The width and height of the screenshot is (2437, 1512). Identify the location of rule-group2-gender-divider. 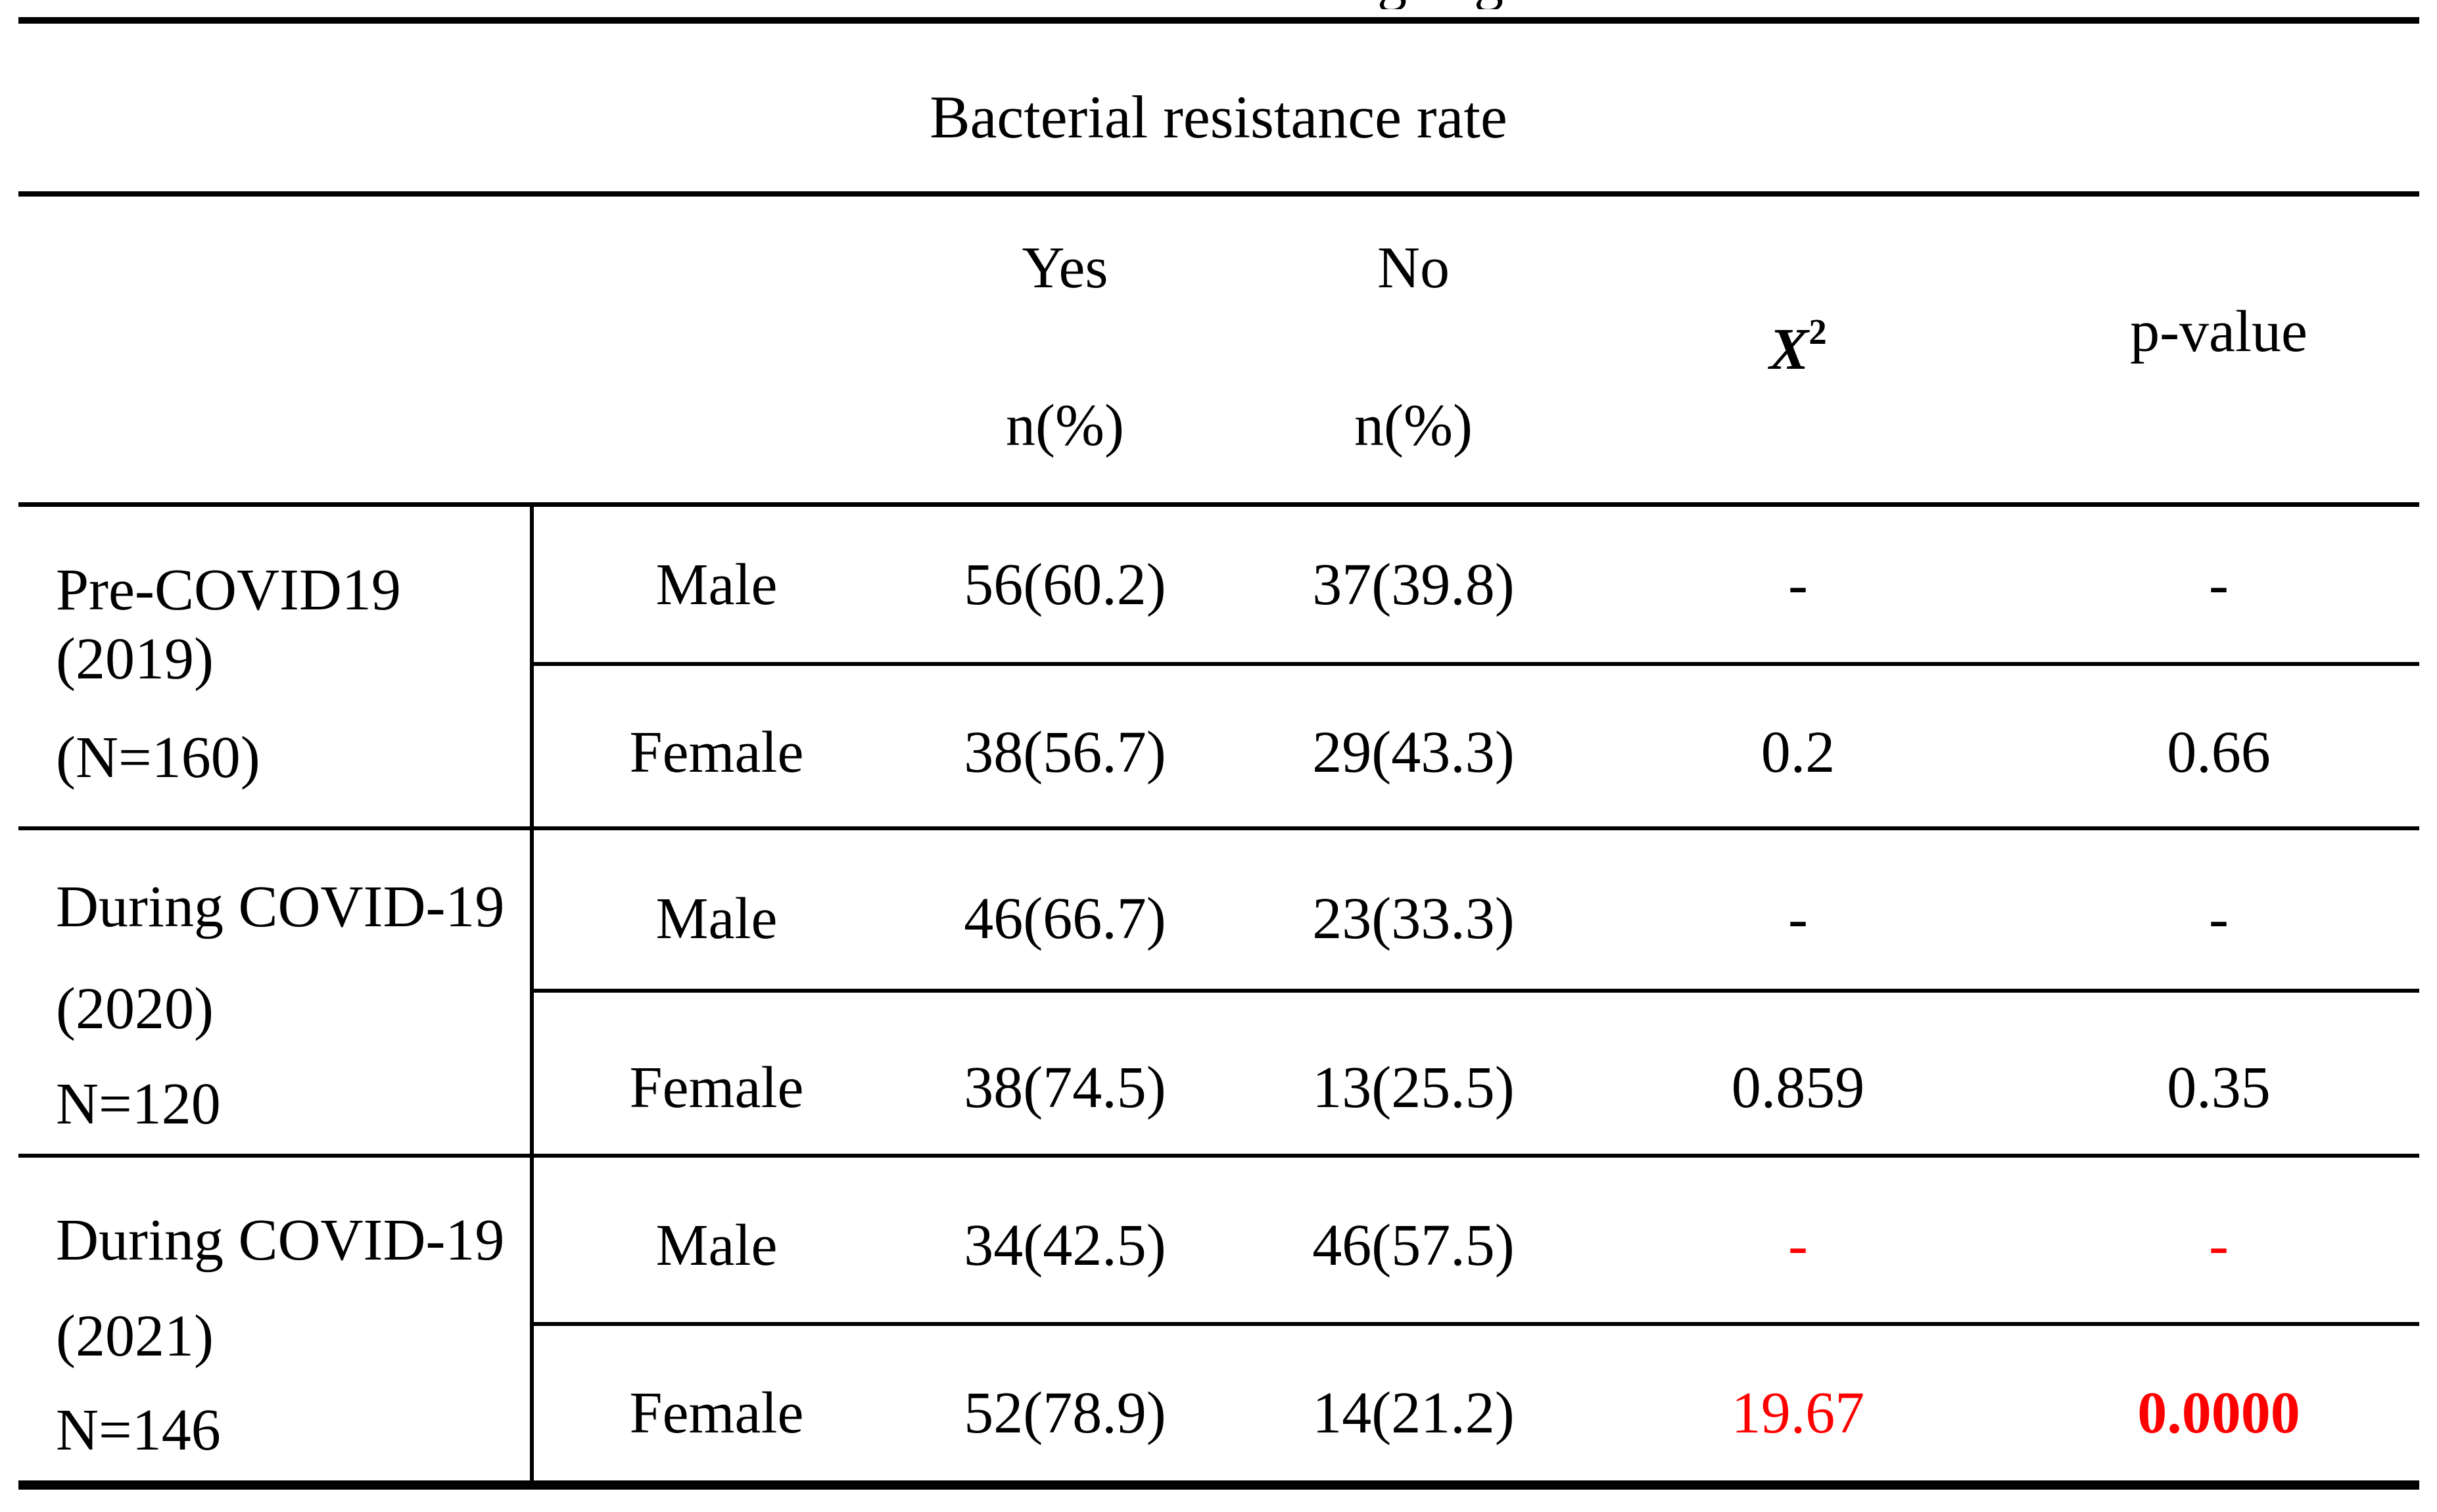
(1474, 991).